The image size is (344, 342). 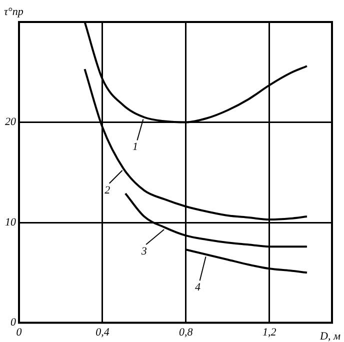 What do you see at coordinates (10, 122) in the screenshot?
I see `y-tick-label: 20` at bounding box center [10, 122].